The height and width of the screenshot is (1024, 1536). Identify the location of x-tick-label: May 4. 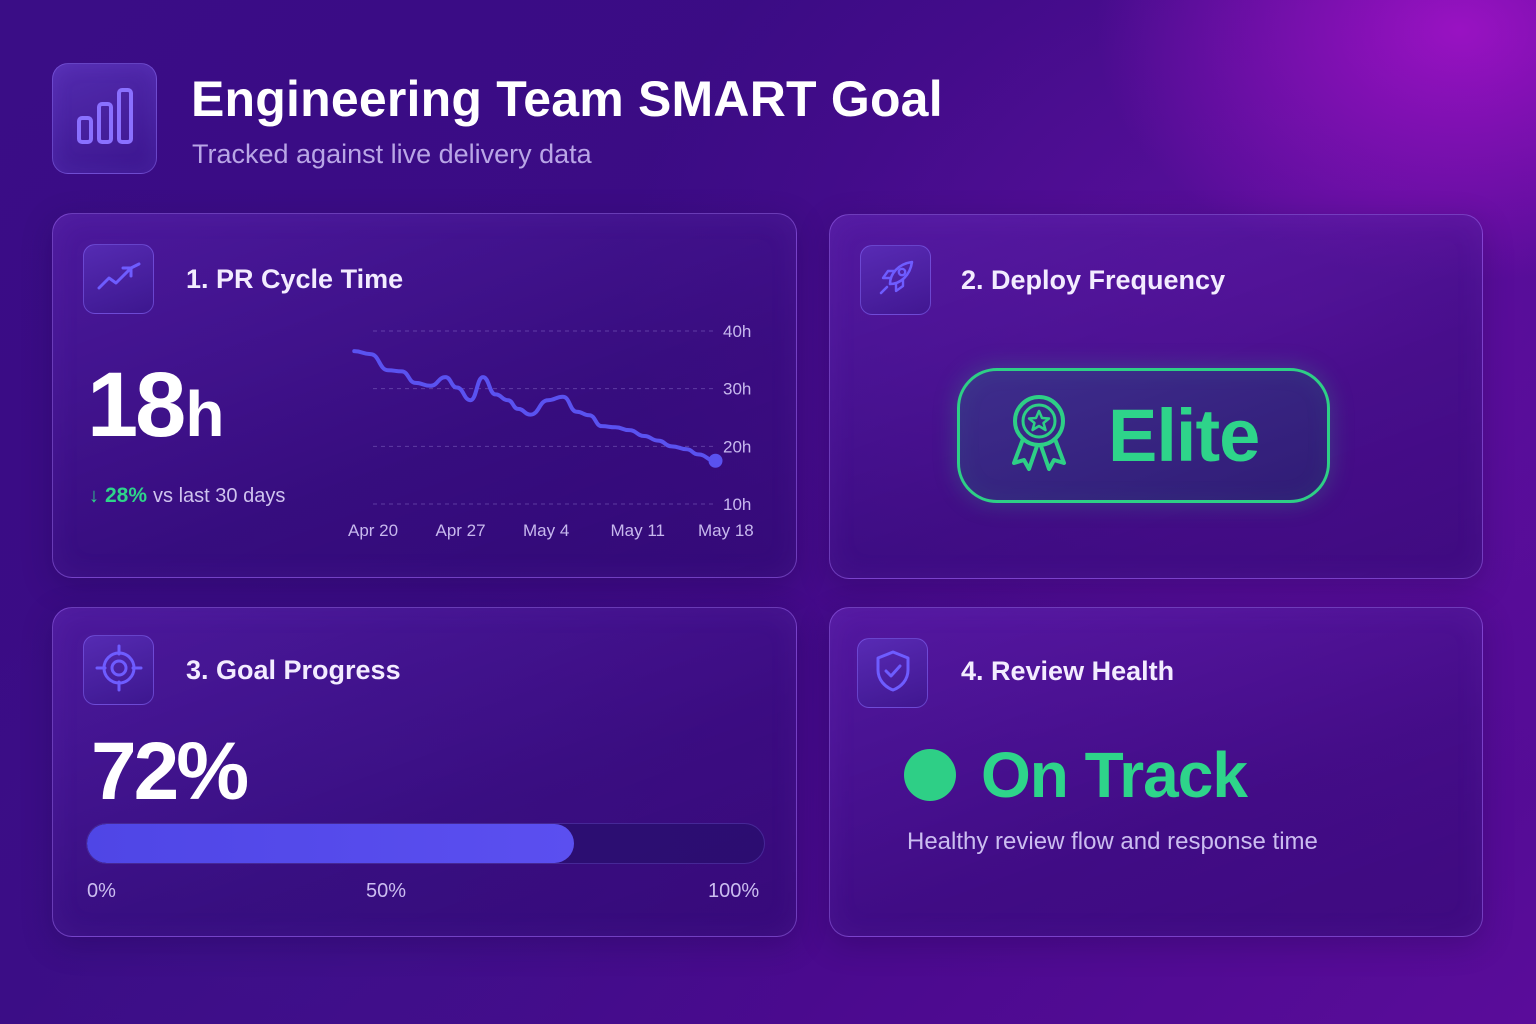
(546, 530).